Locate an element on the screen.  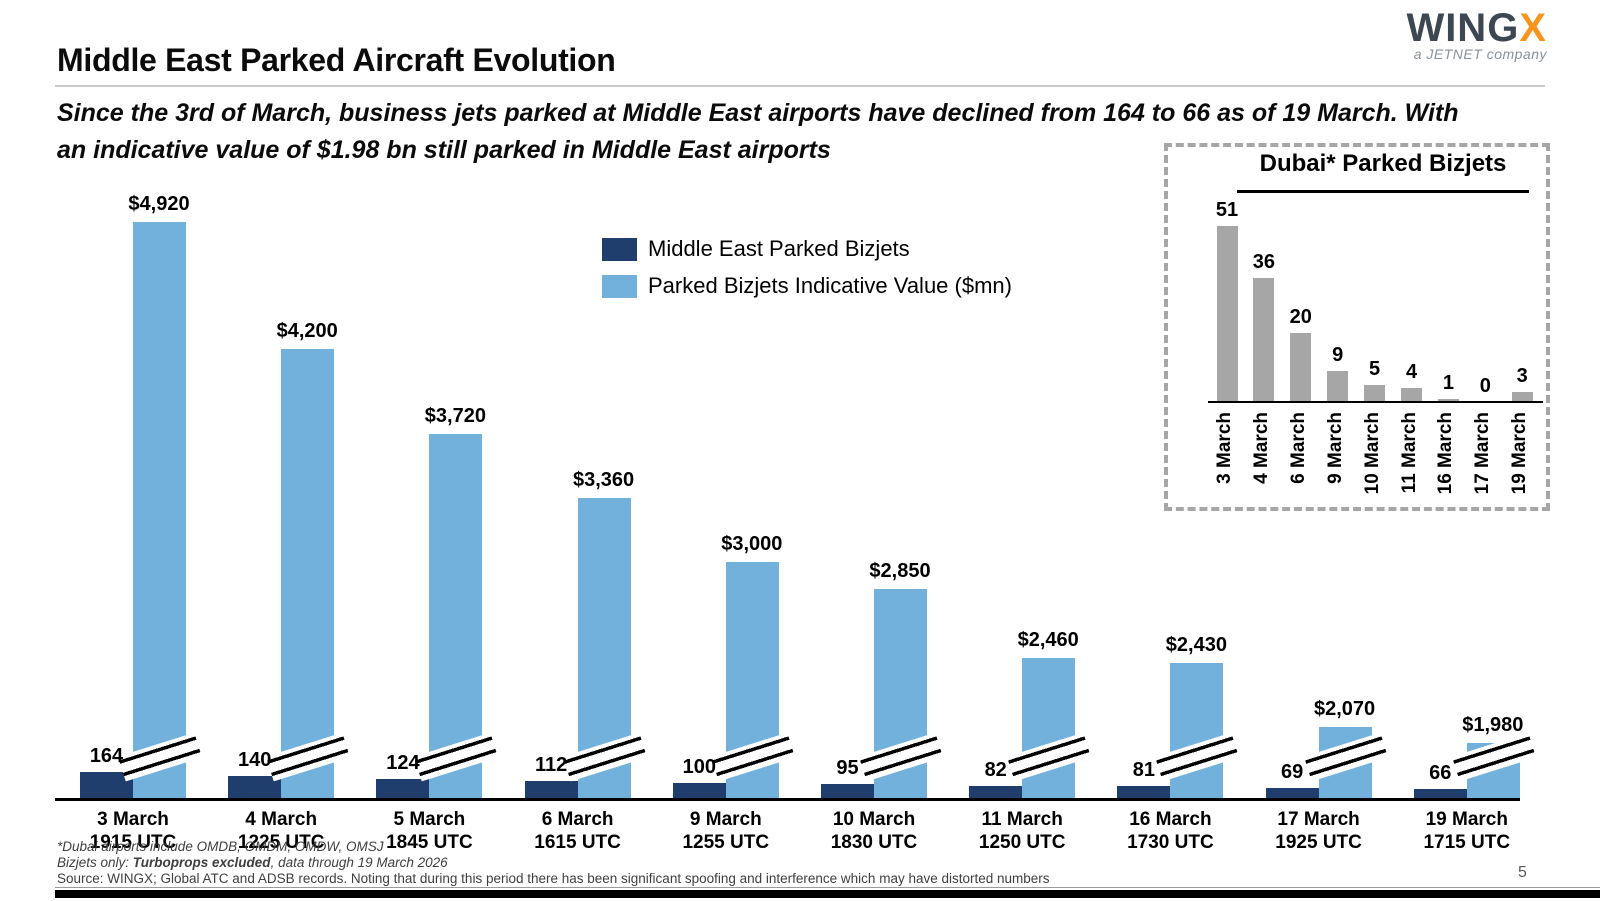
indicative-value-label: $3,000 is located at coordinates (752, 544).